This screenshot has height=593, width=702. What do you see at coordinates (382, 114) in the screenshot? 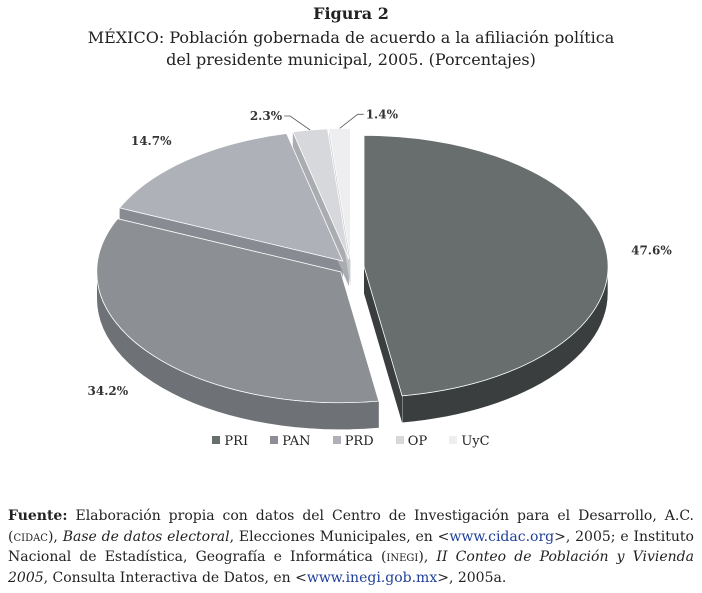
I see `value-label-uyc: 1.4%` at bounding box center [382, 114].